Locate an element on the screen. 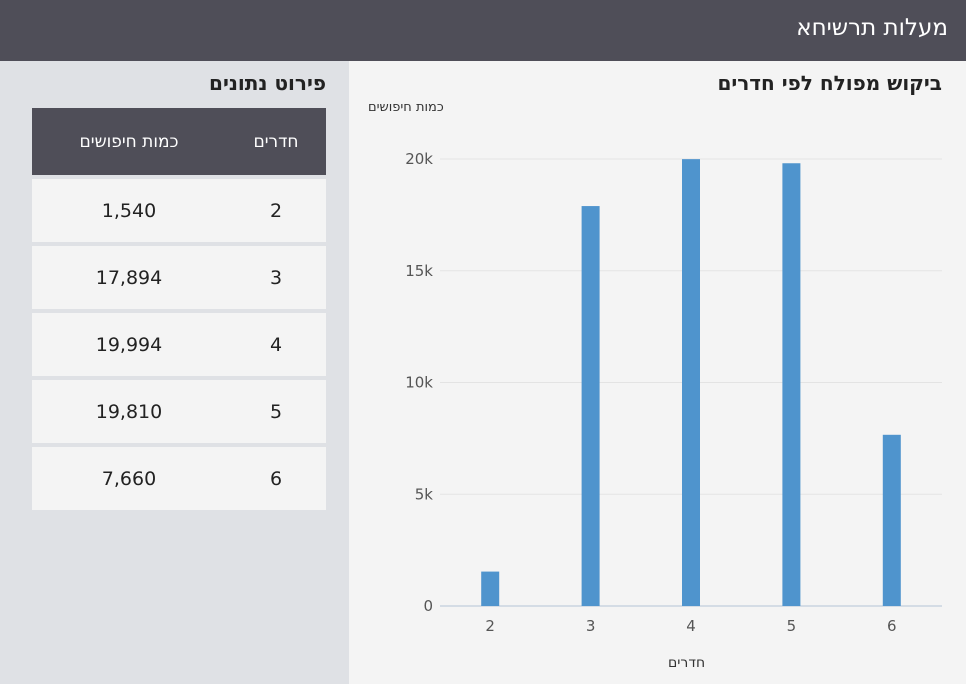 Image resolution: width=966 pixels, height=684 pixels. table-header: כמות חיפושים חדרים is located at coordinates (179, 141).